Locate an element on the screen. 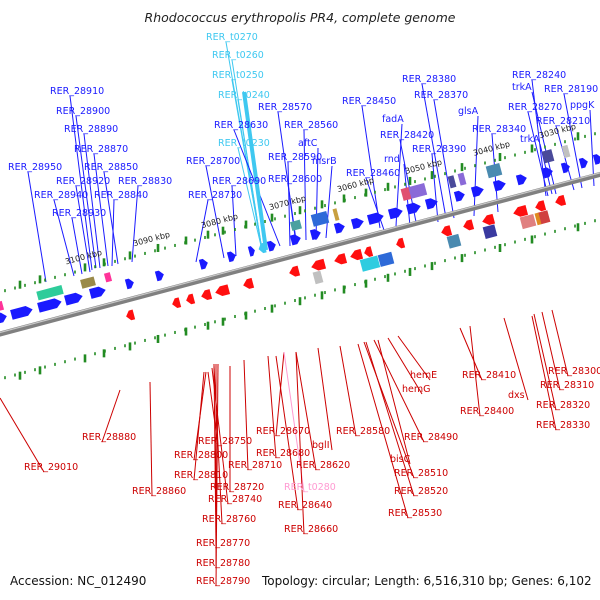 This screenshot has width=600, height=600. forward-gene-label: RER_28920 is located at coordinates (83, 181).